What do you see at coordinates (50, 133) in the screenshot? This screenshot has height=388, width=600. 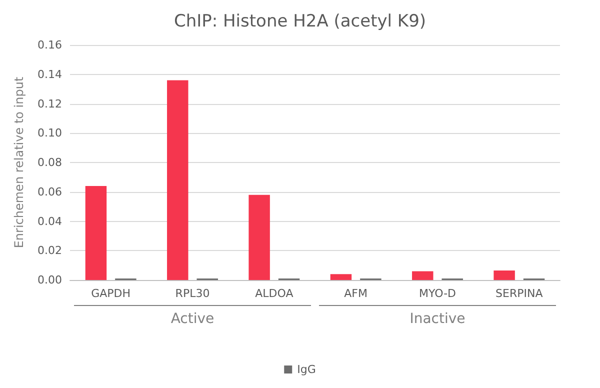 I see `y-tick-label: 0.10` at bounding box center [50, 133].